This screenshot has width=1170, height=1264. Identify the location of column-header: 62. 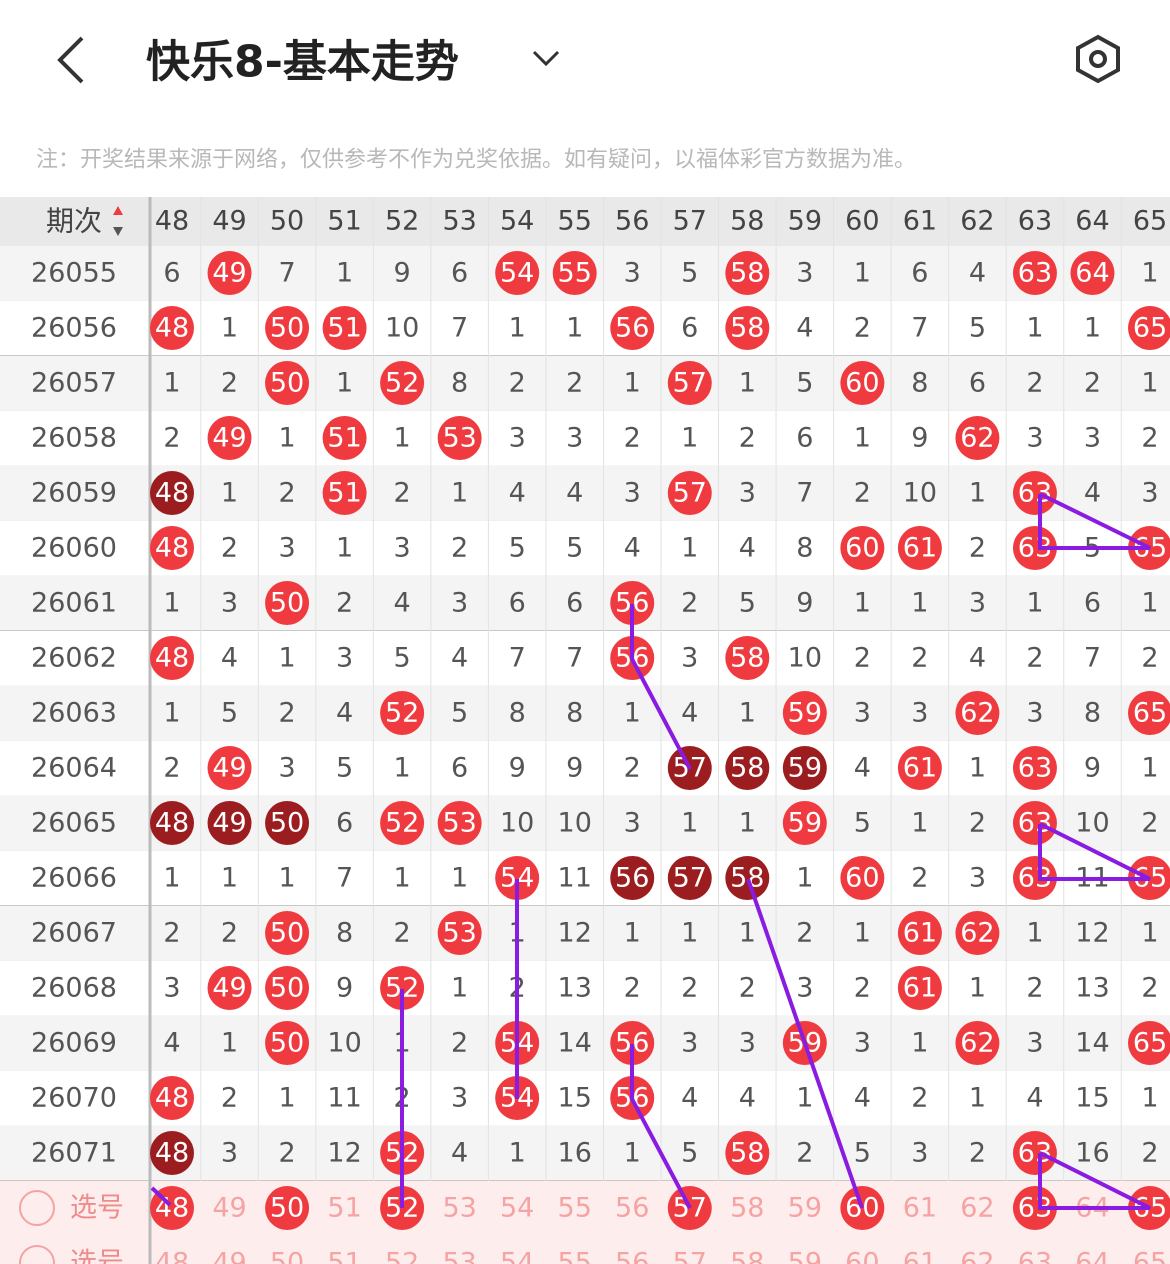
(977, 221).